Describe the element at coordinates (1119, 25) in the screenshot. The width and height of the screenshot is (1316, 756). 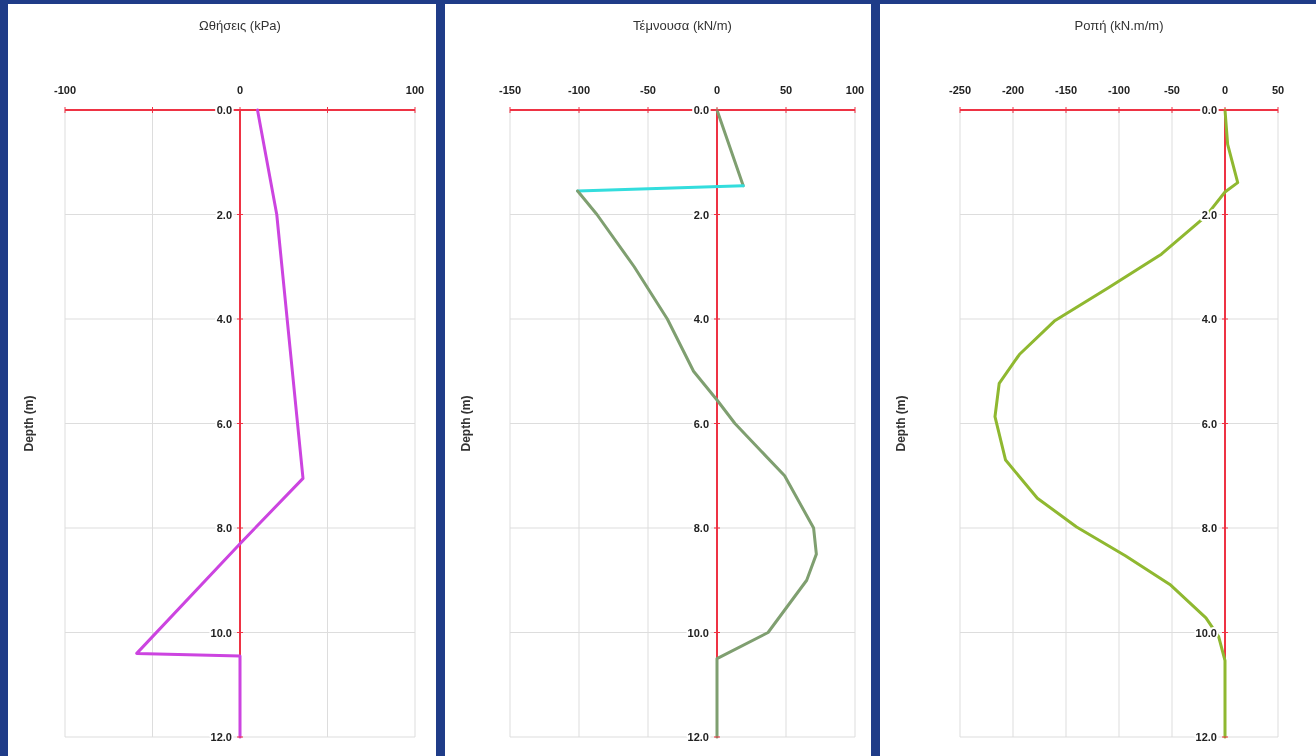
I see `chart-title: Ροπή (kN.m/m)` at that location.